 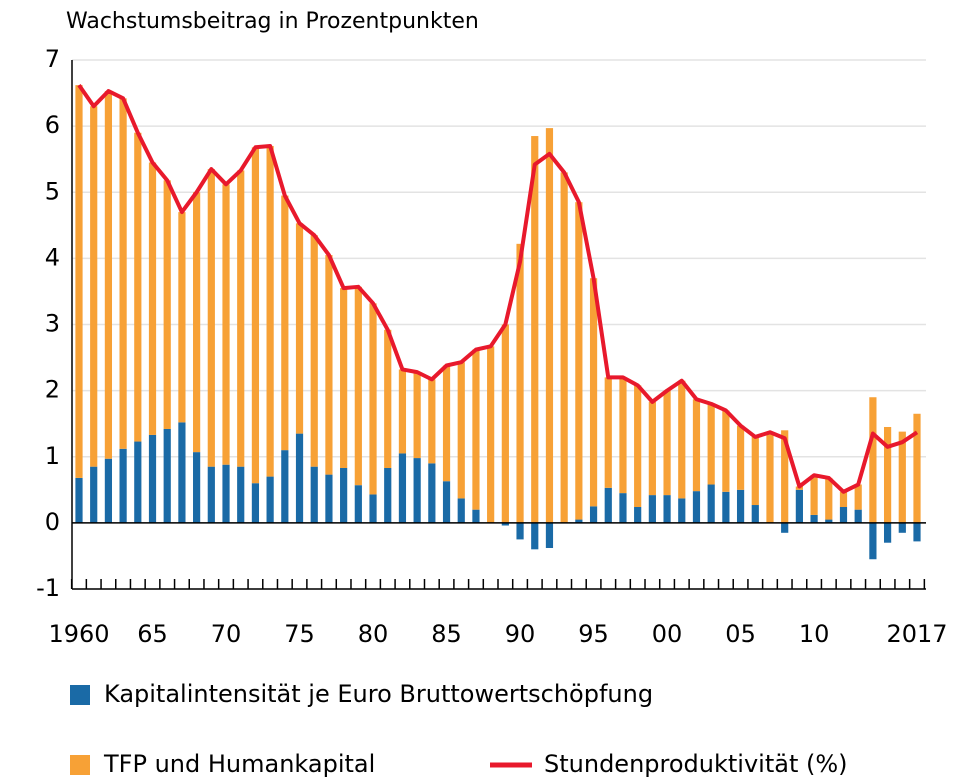 I want to click on x-tick-label: 75, so click(x=299, y=634).